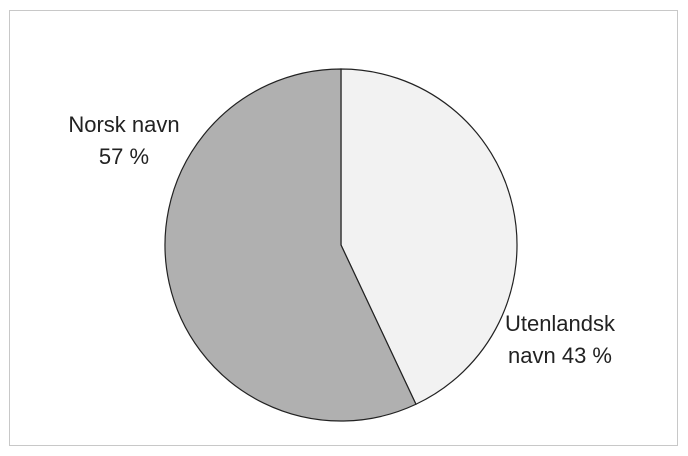  I want to click on slice-label-norsk-navn: Norsk navn 57 %, so click(123, 140).